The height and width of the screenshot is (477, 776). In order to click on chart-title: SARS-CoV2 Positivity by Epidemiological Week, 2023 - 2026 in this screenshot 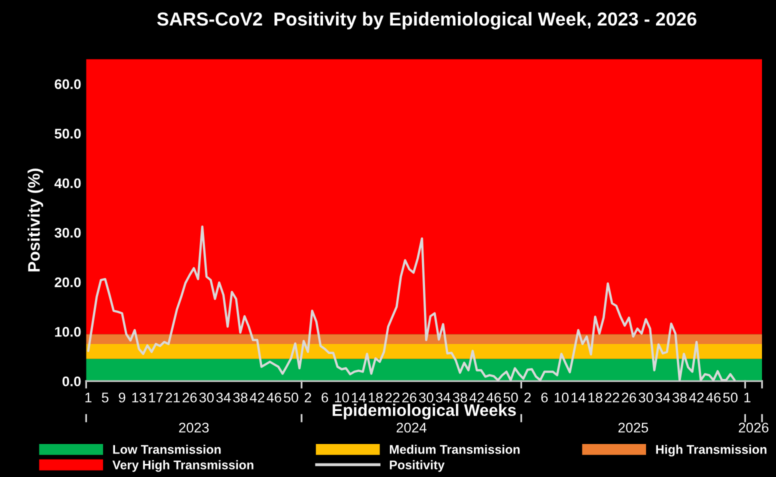, I will do `click(426, 21)`.